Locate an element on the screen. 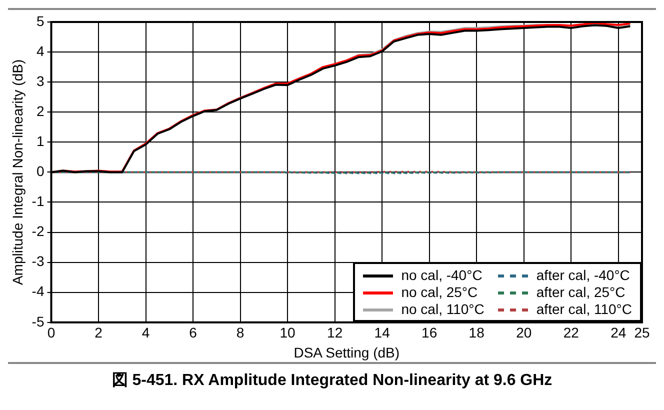  x-tick-label: 0 is located at coordinates (51, 332).